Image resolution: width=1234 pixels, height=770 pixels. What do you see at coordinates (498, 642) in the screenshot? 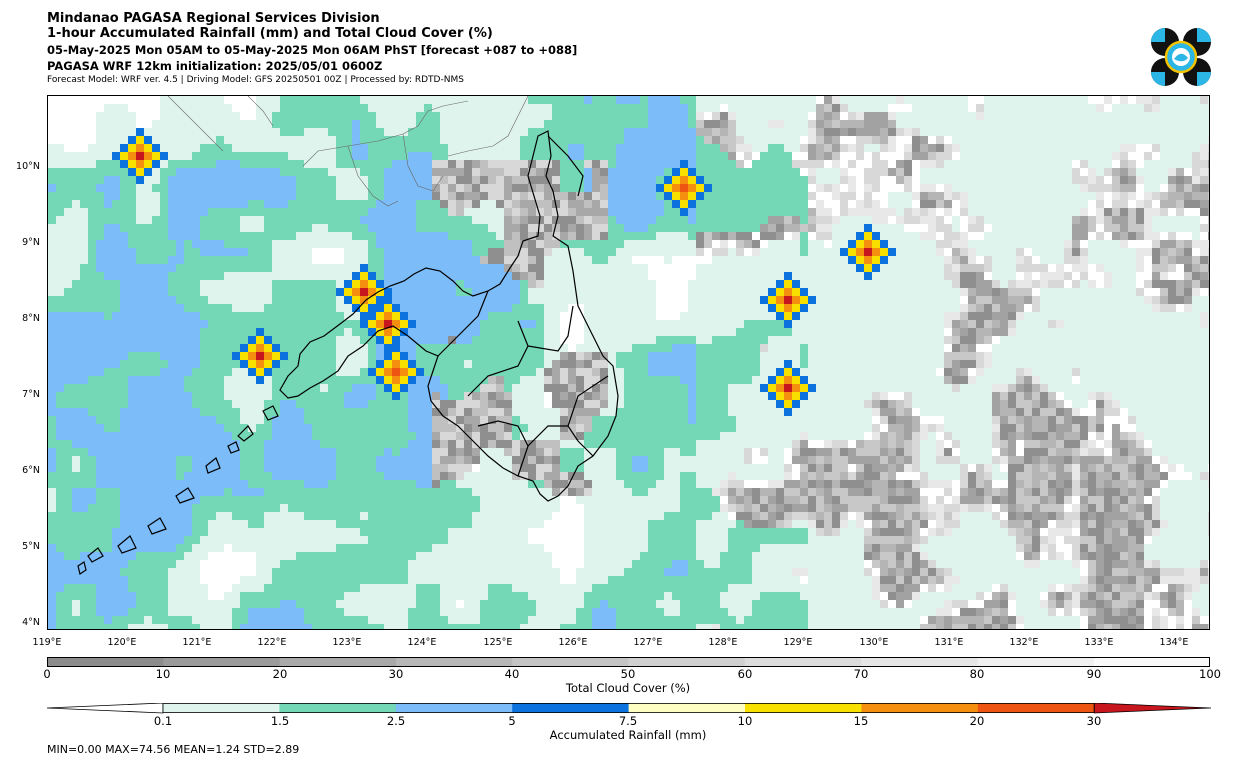
I see `lon-label-125: 125°E` at bounding box center [498, 642].